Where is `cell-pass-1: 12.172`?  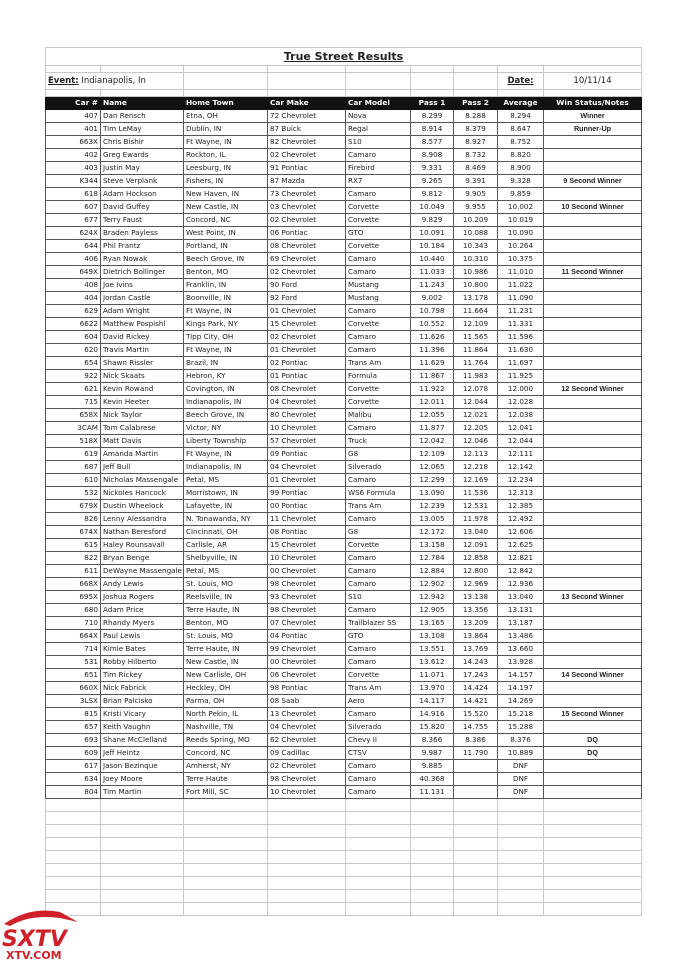
cell-pass-1: 12.172 is located at coordinates (432, 532).